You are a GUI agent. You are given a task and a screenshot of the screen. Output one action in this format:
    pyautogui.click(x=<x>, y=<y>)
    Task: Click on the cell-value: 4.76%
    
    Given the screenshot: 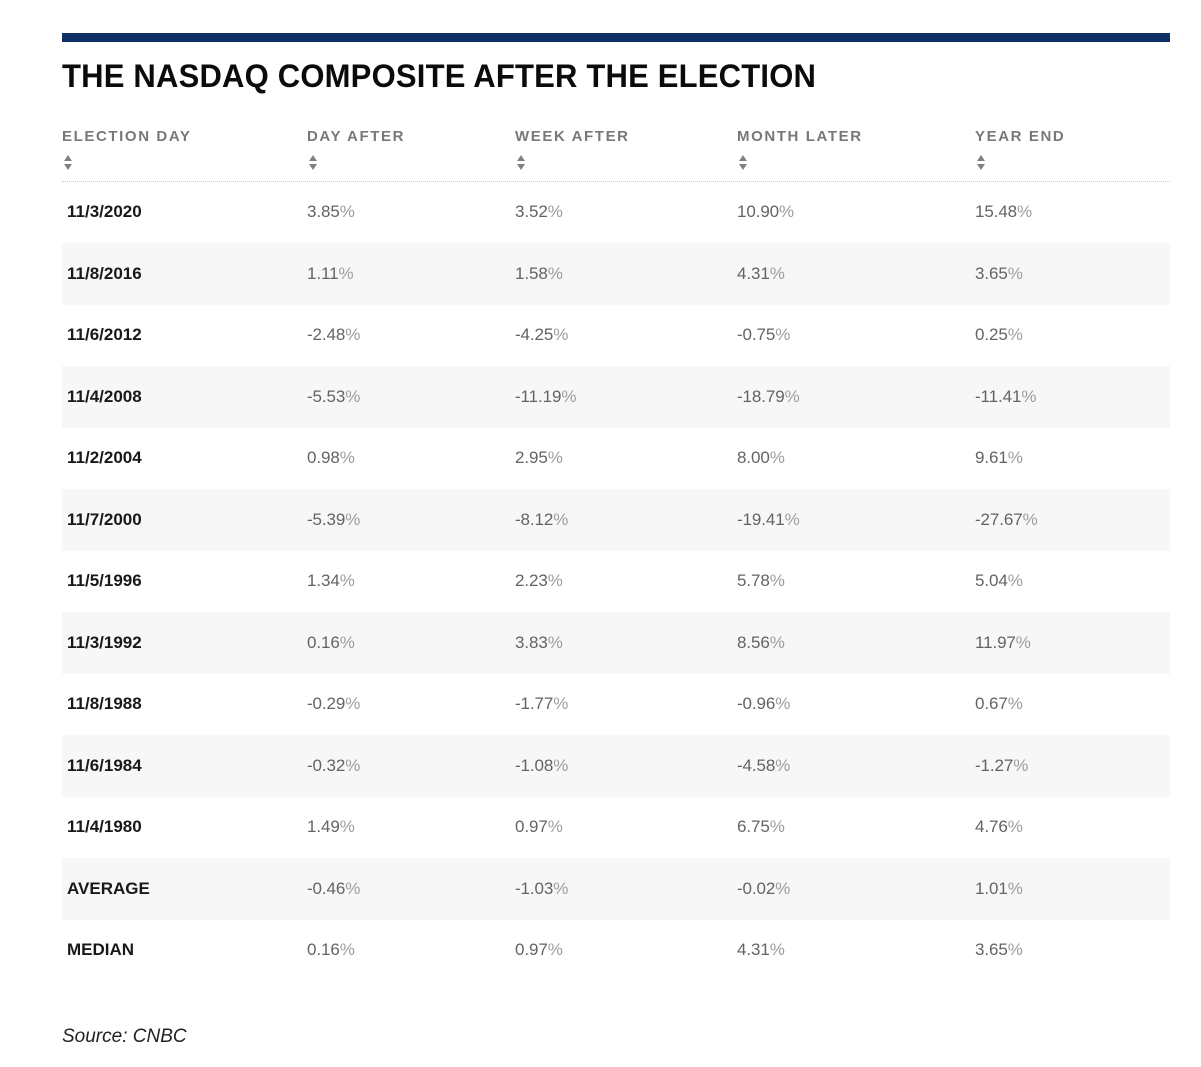 What is the action you would take?
    pyautogui.click(x=999, y=827)
    